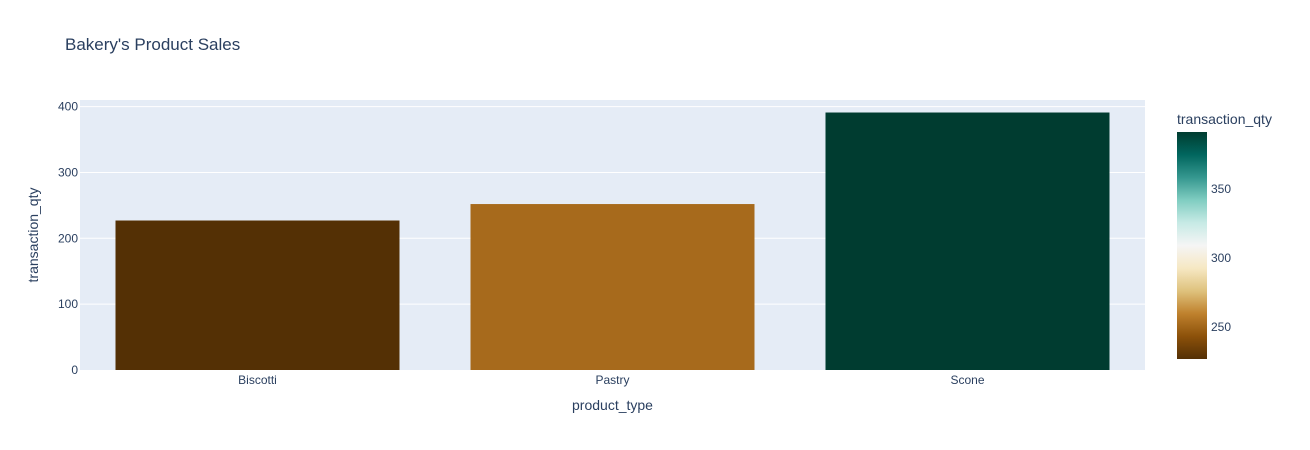 The width and height of the screenshot is (1310, 450). I want to click on y-tick-label: 300, so click(68, 172).